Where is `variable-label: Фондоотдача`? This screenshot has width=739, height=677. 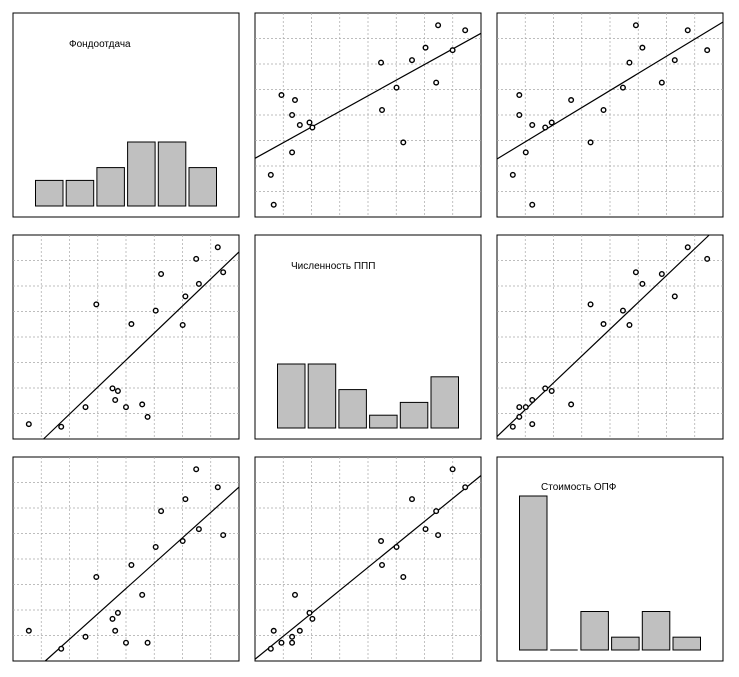
variable-label: Фондоотдача is located at coordinates (100, 44).